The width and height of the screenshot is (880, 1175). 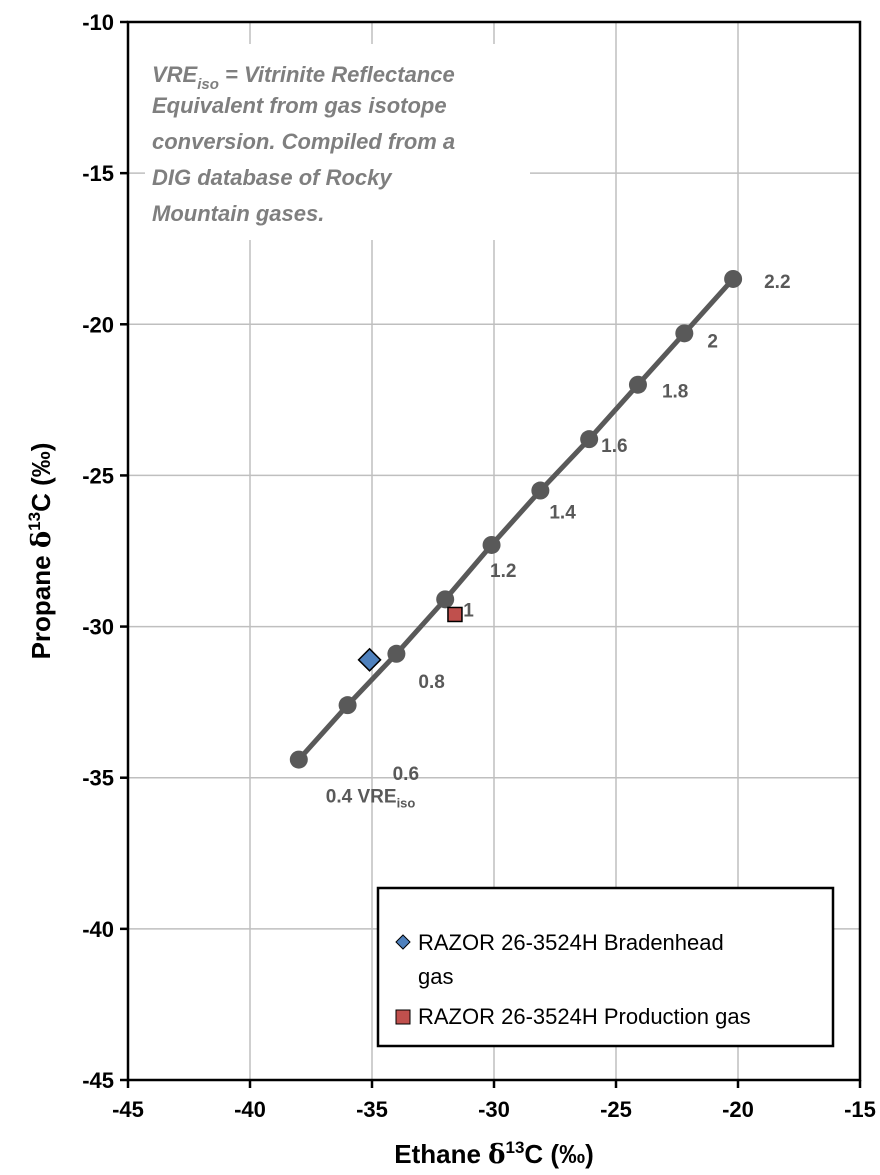 What do you see at coordinates (272, 177) in the screenshot?
I see `note-line-4: DIG database of Rocky` at bounding box center [272, 177].